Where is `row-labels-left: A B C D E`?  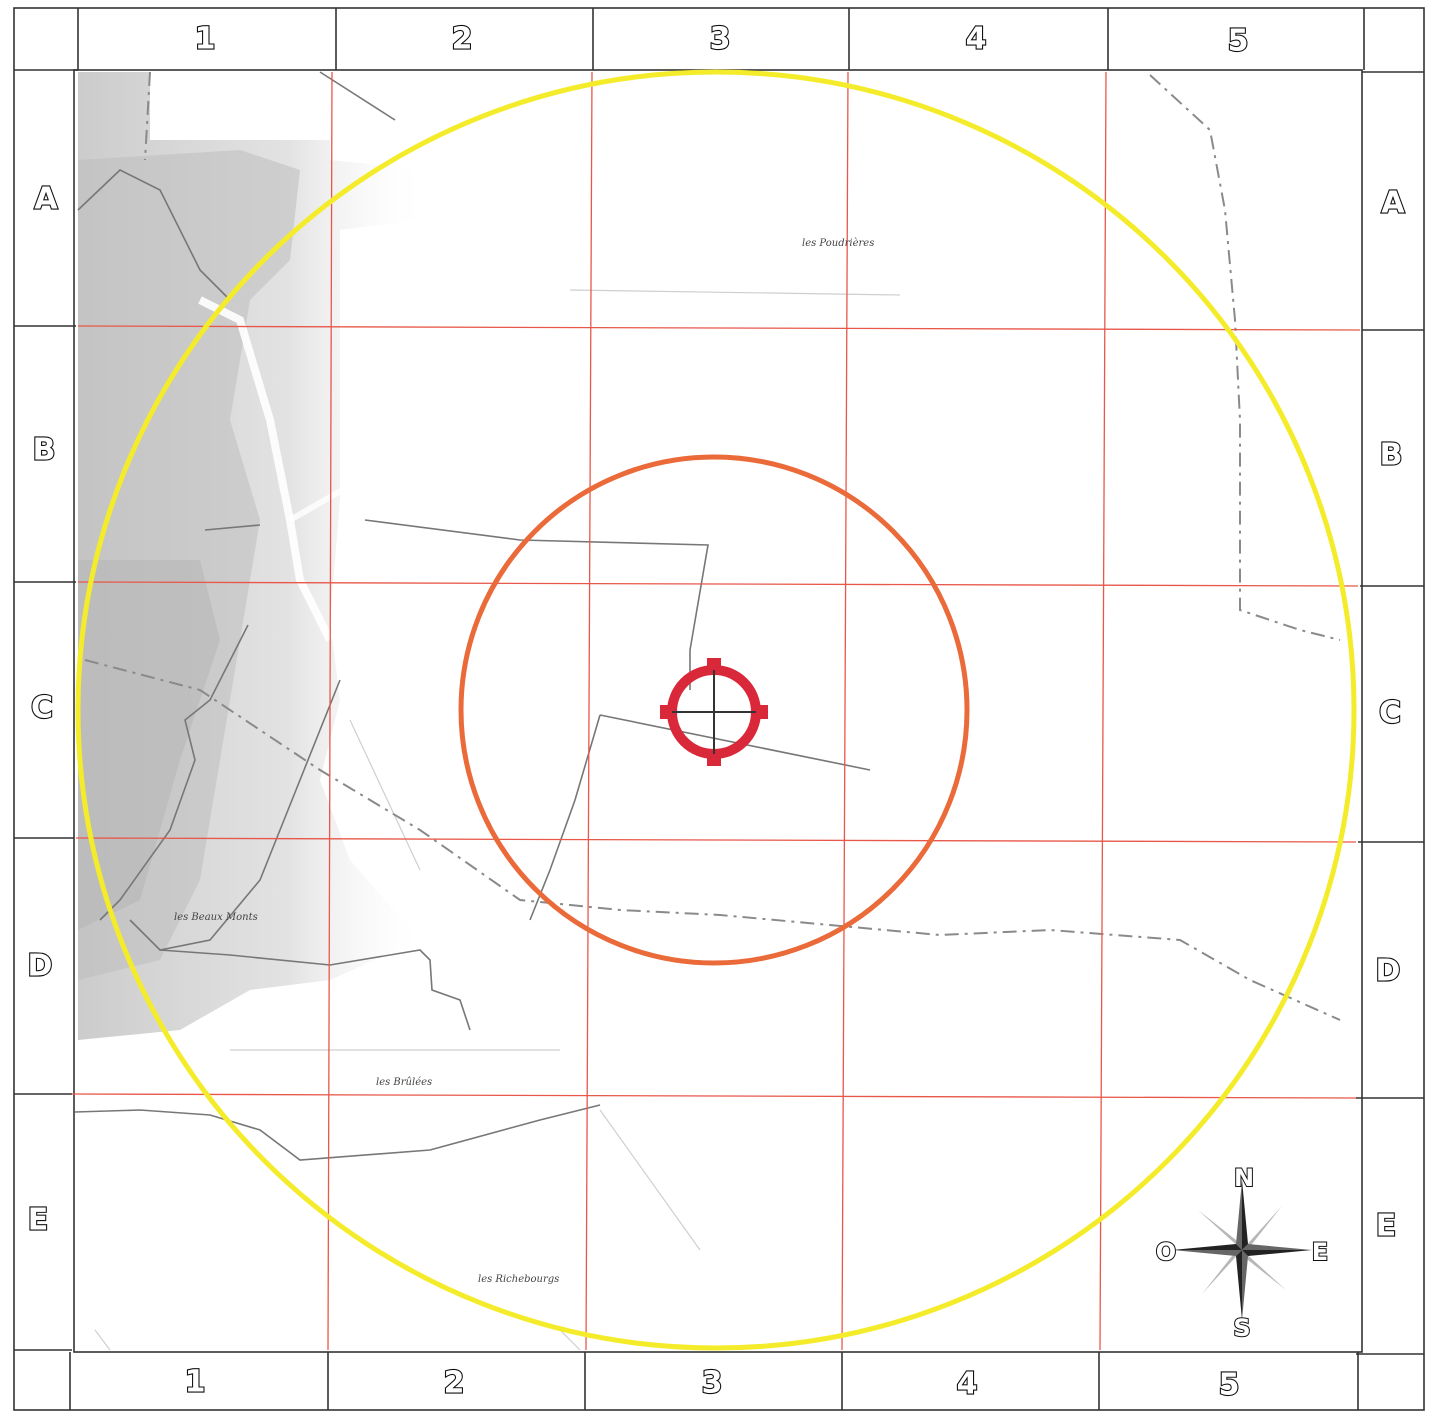
row-labels-left: A B C D E is located at coordinates (42, 709).